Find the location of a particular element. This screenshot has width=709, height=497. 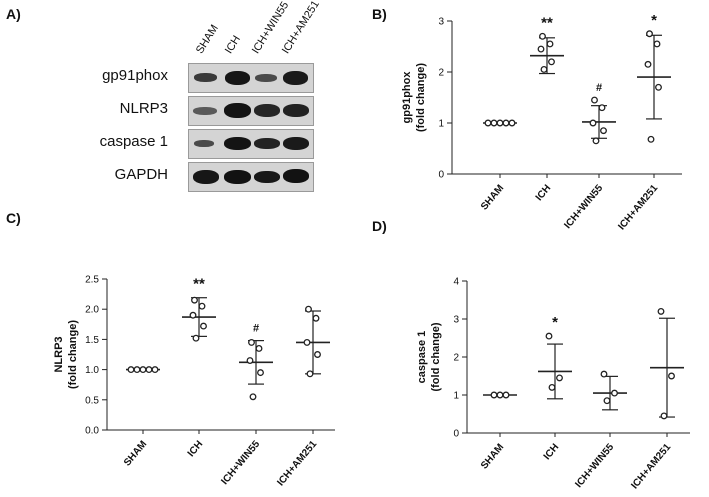

chart-b-y-tick-label: 3 is located at coordinates (441, 22).